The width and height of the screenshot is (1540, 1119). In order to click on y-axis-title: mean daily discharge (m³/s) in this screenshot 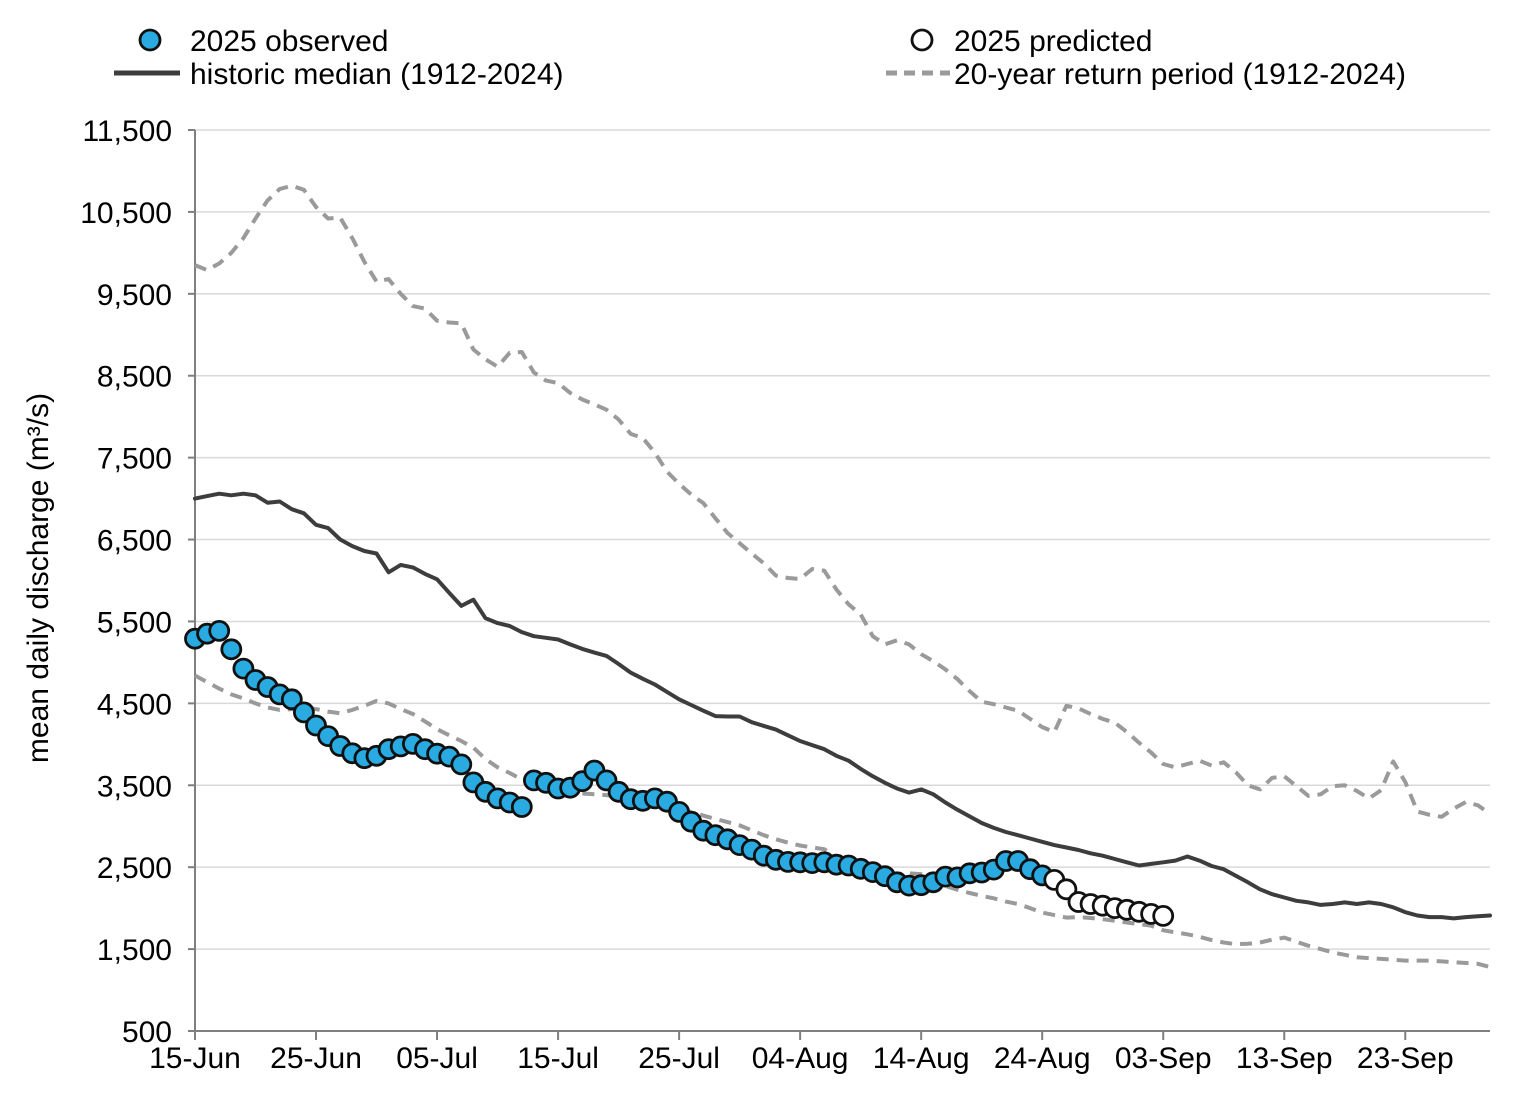, I will do `click(38, 578)`.